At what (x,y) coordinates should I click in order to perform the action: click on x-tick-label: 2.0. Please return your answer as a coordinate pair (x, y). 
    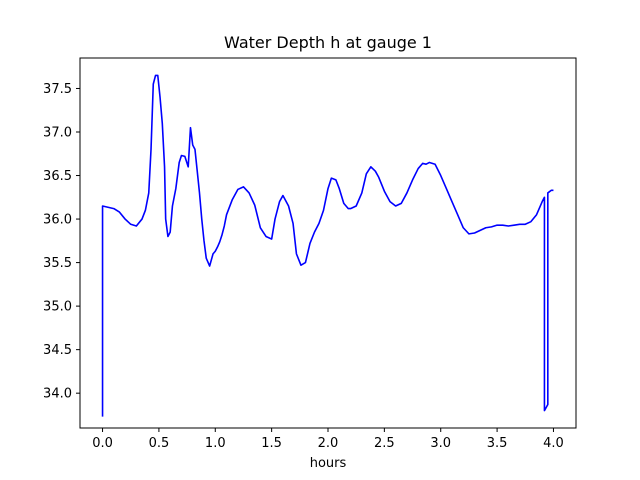
    Looking at the image, I should click on (328, 443).